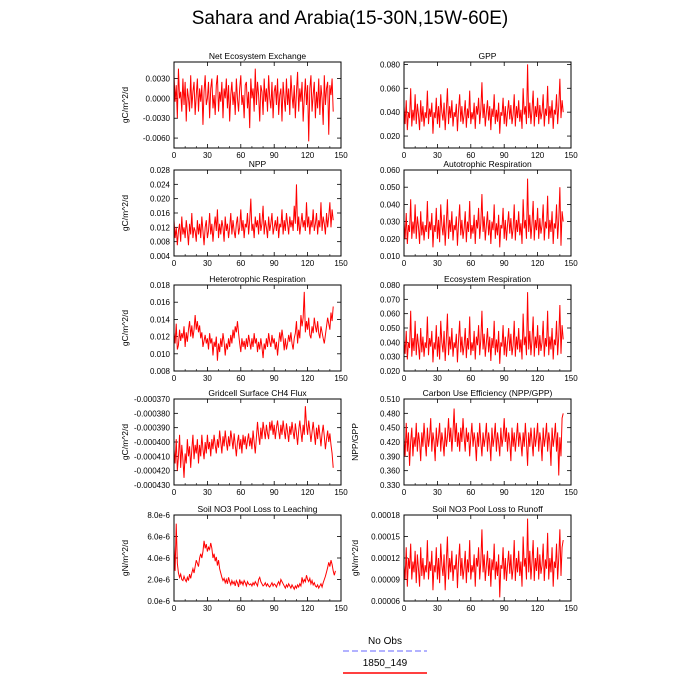 The width and height of the screenshot is (700, 700). I want to click on y-tick-label: 0.450, so click(390, 428).